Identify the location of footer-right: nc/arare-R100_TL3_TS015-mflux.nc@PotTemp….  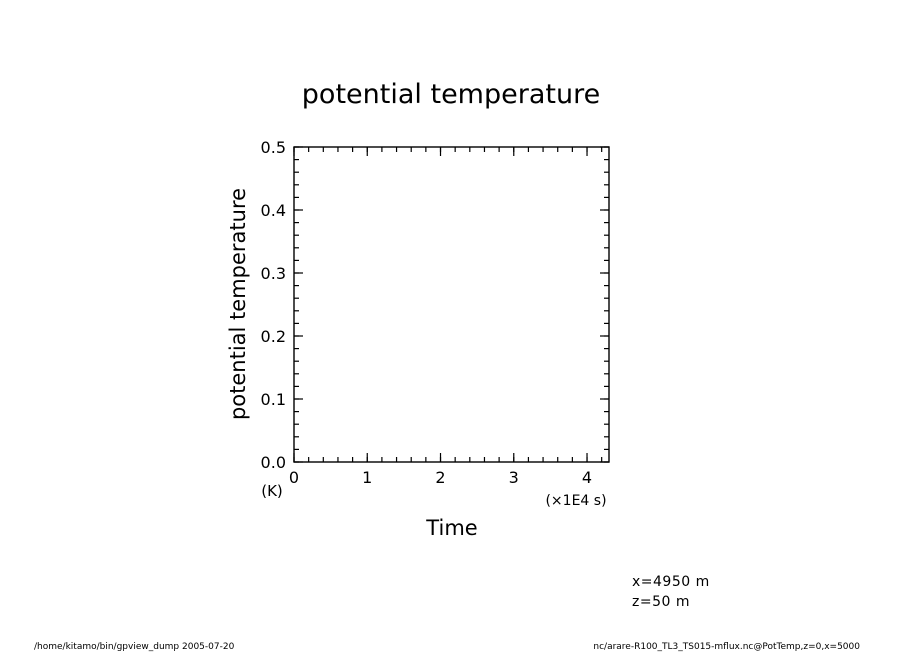
(726, 647).